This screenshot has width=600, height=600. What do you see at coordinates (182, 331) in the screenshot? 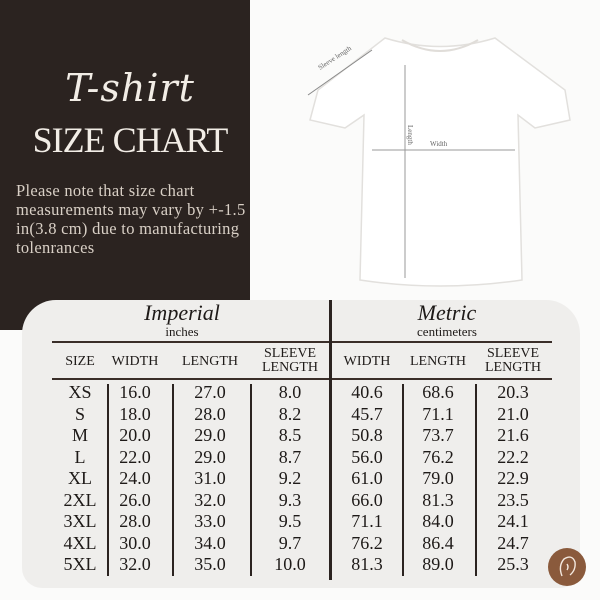
I see `imperial-unit: inches` at bounding box center [182, 331].